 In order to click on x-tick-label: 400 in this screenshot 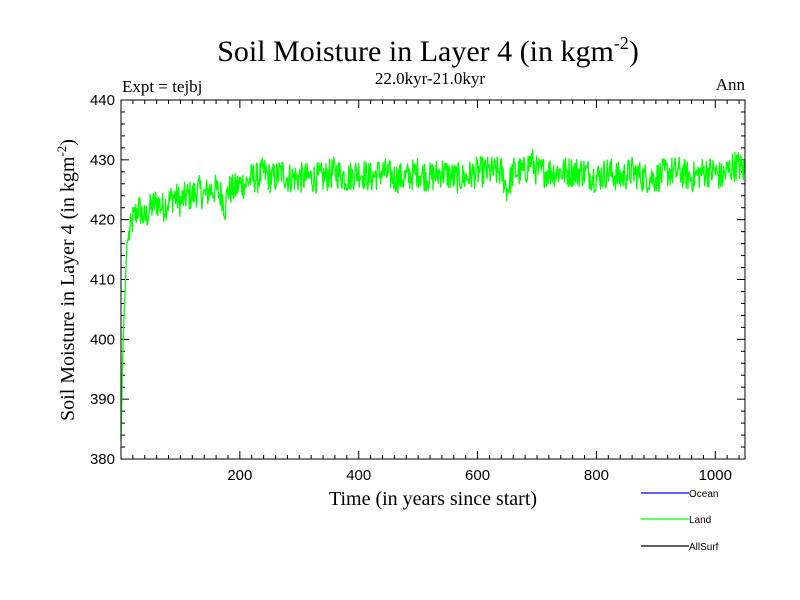, I will do `click(358, 475)`.